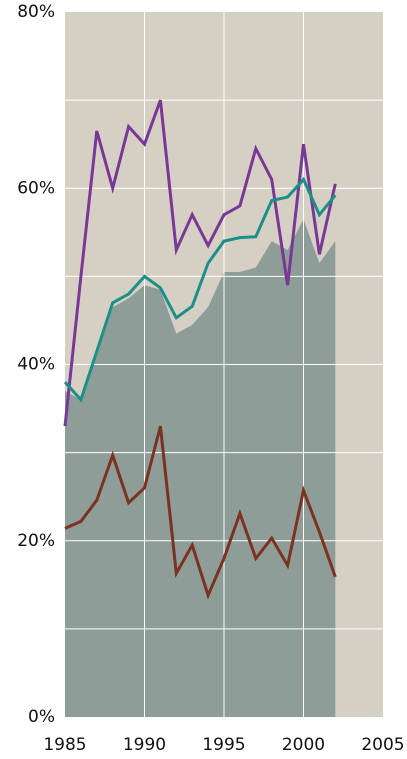 This screenshot has width=407, height=759. Describe the element at coordinates (144, 745) in the screenshot. I see `x-tick-label: 1990` at that location.